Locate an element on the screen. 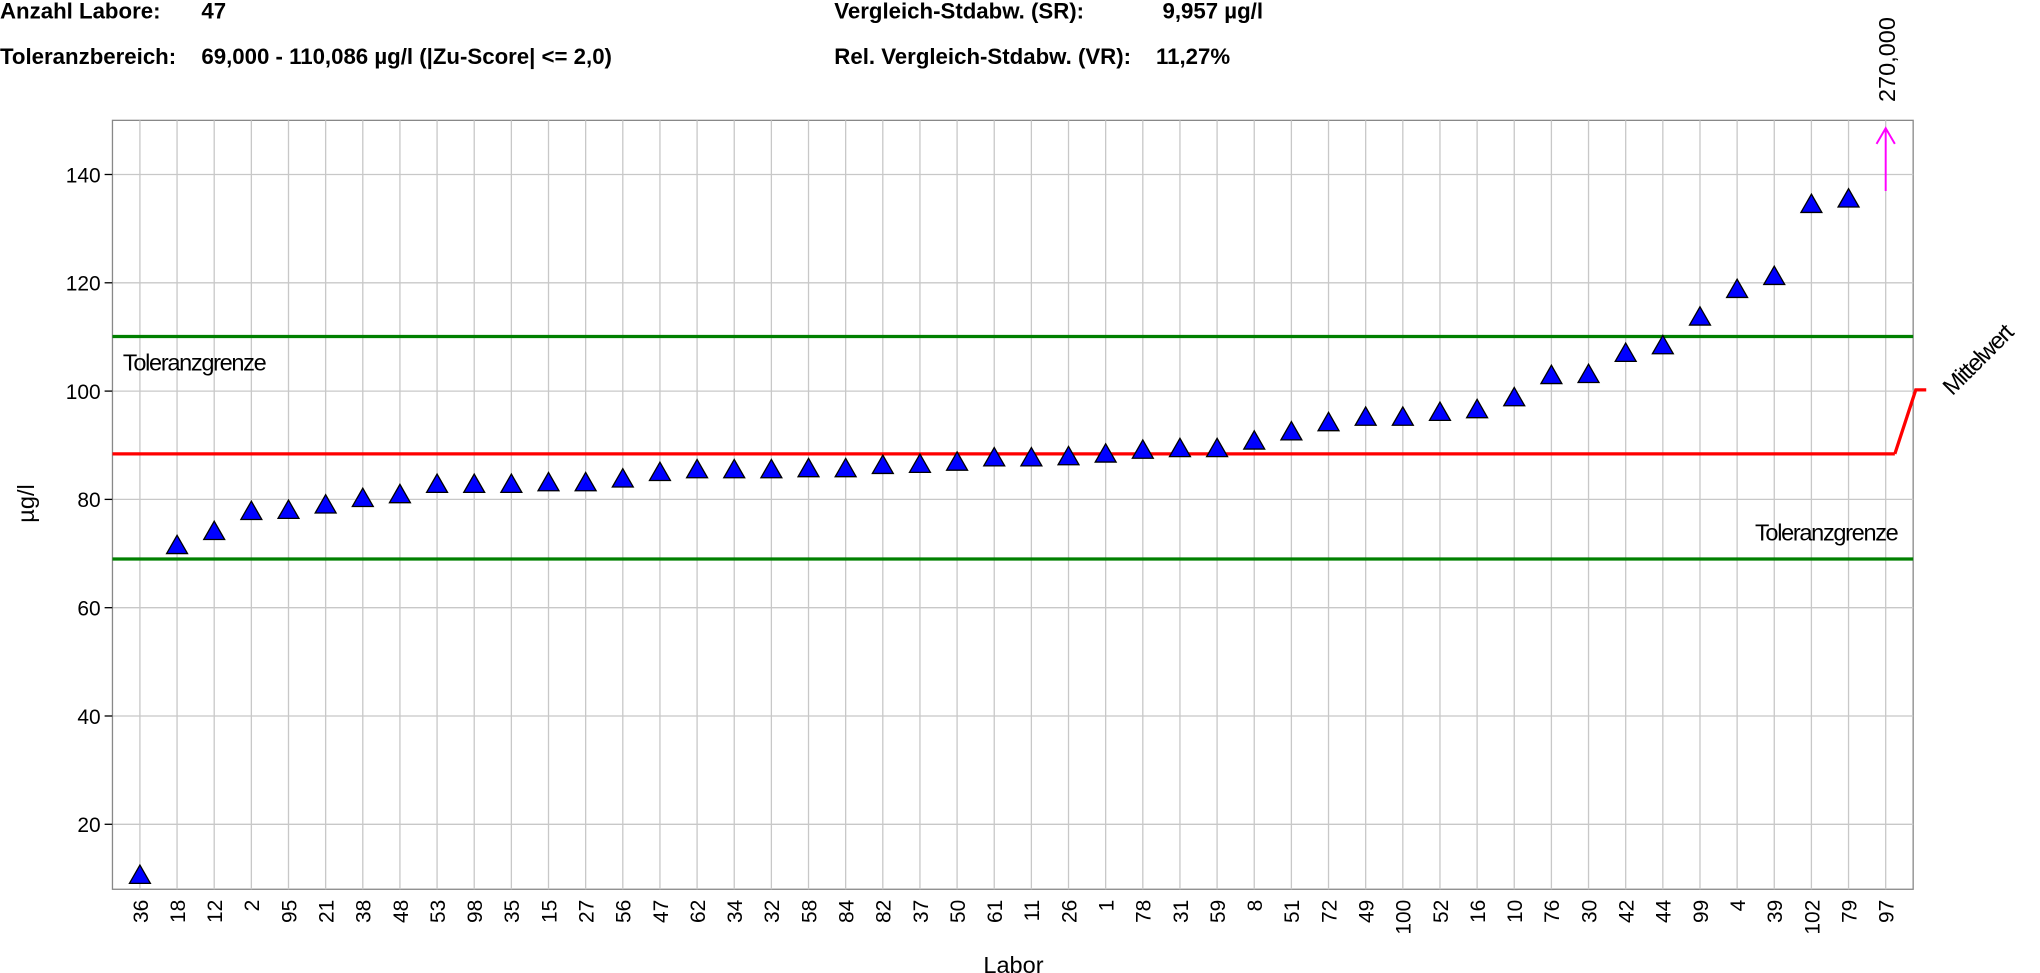 The height and width of the screenshot is (973, 2040). x-tick-label: 47 is located at coordinates (661, 911).